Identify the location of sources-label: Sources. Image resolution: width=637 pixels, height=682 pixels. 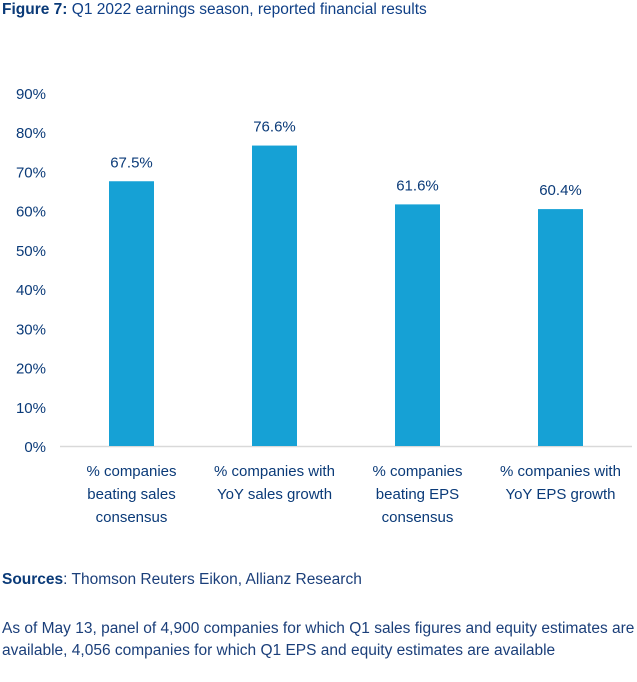
(33, 579).